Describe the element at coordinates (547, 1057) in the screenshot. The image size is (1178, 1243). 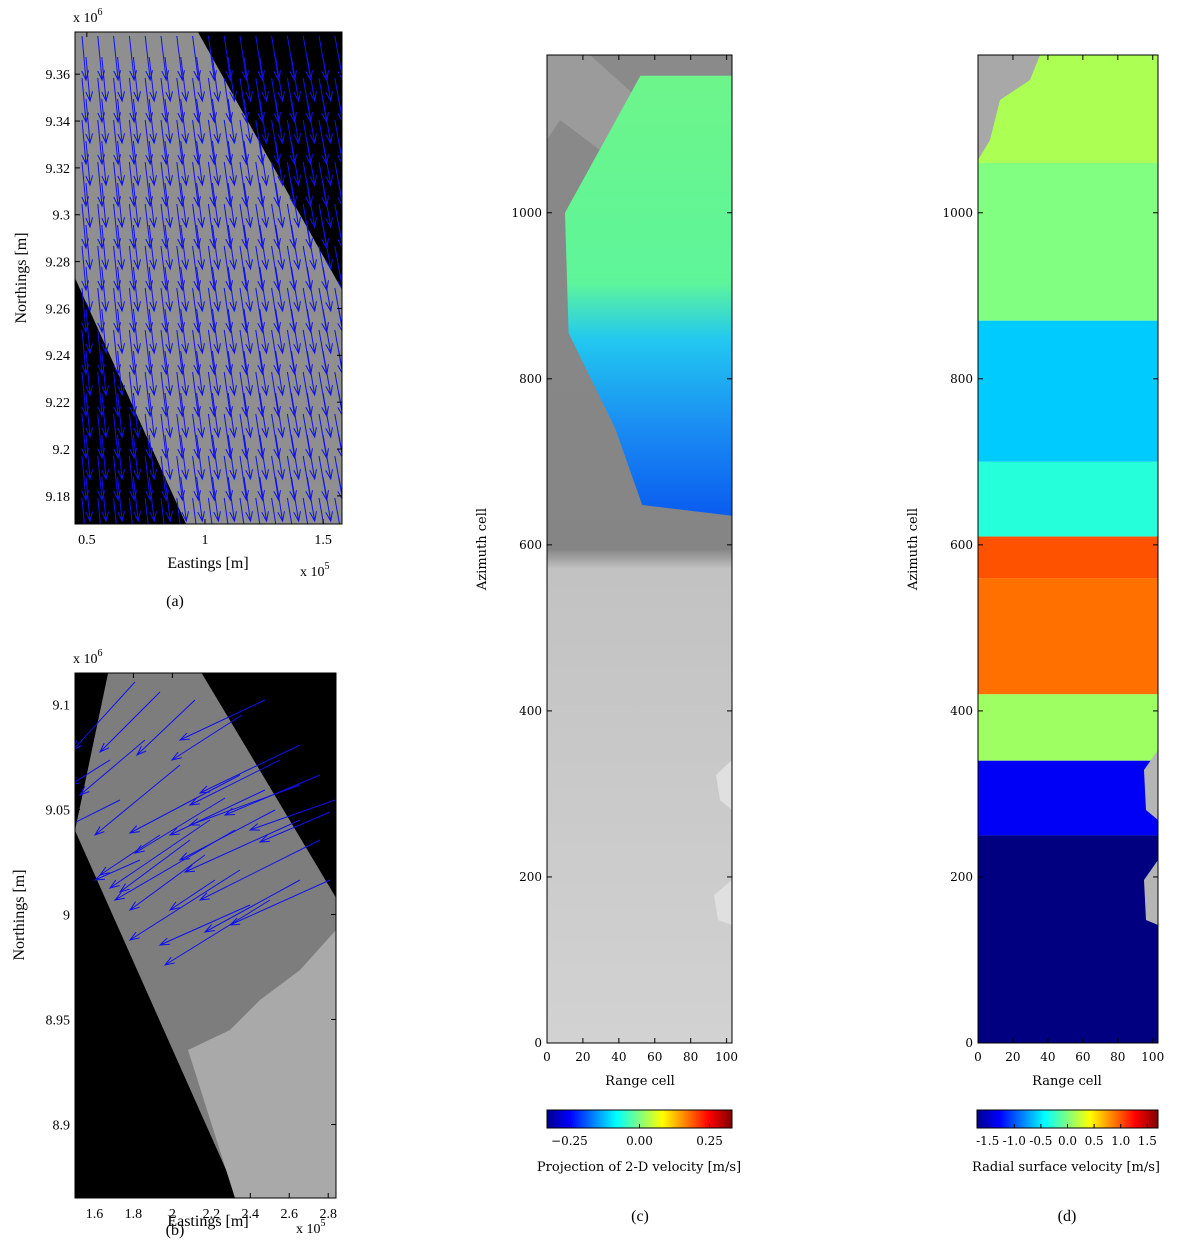
I see `panel-c-x-tick-label: 0` at that location.